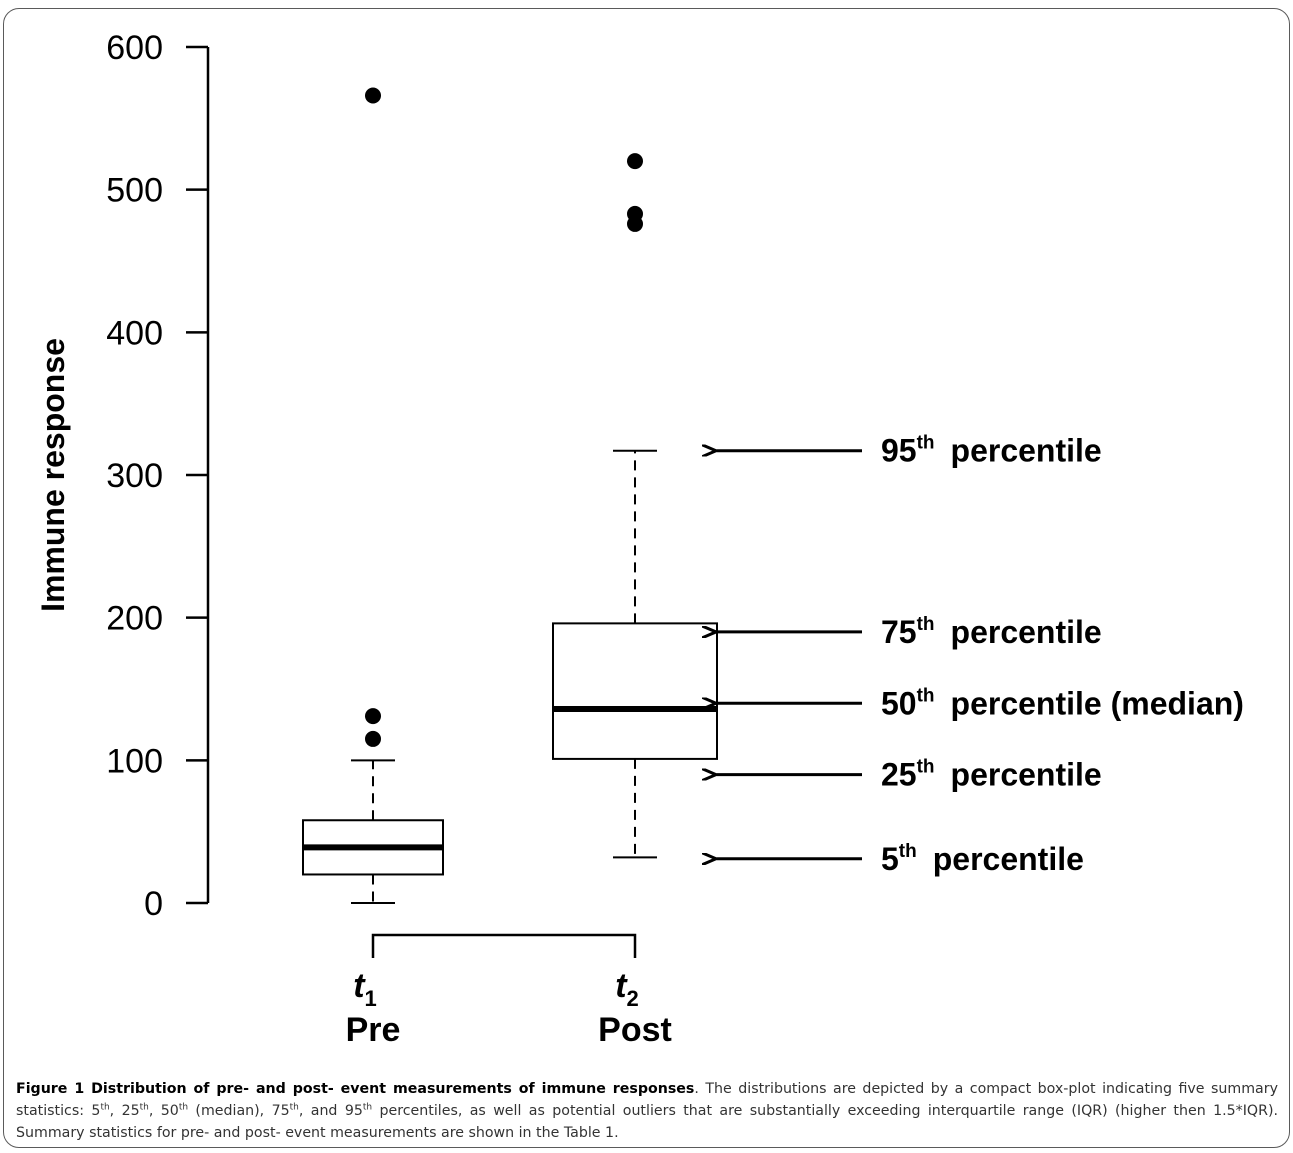  Describe the element at coordinates (899, 632) in the screenshot. I see `annotation-number: 75` at that location.